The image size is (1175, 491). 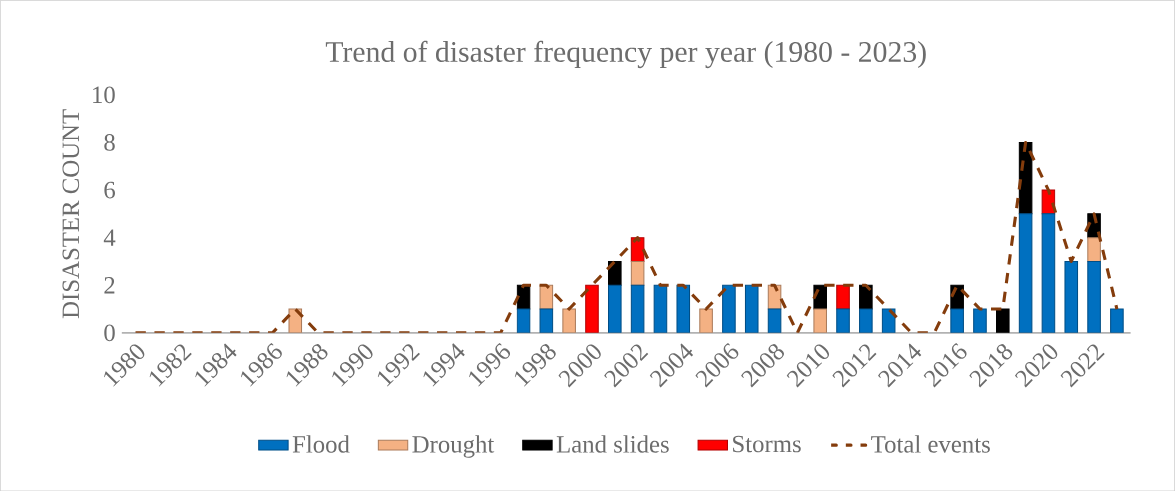 I want to click on y-tick-label: 8, so click(x=109, y=142).